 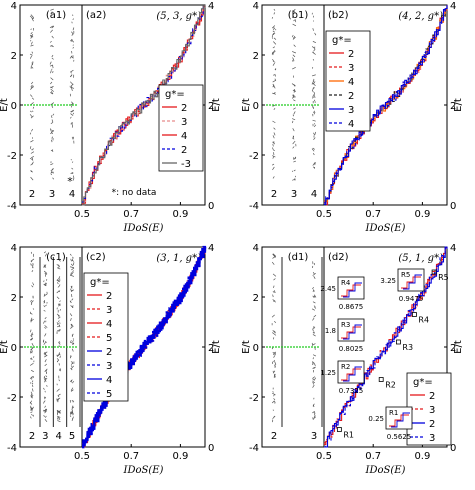 I want to click on inset-r1: R1 0.5625 0.25, so click(x=390, y=423).